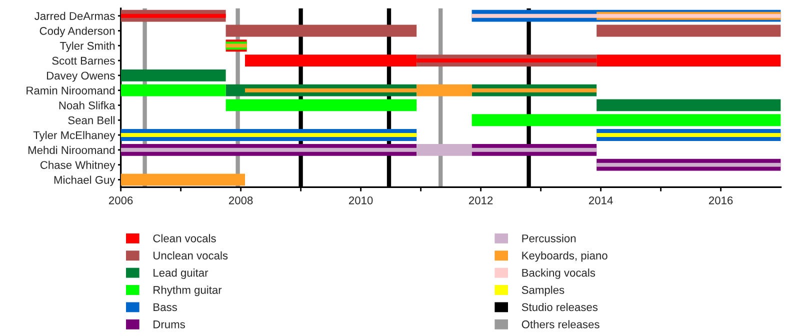 The height and width of the screenshot is (336, 800). What do you see at coordinates (87, 47) in the screenshot?
I see `y-tick-label: Tyler Smith` at bounding box center [87, 47].